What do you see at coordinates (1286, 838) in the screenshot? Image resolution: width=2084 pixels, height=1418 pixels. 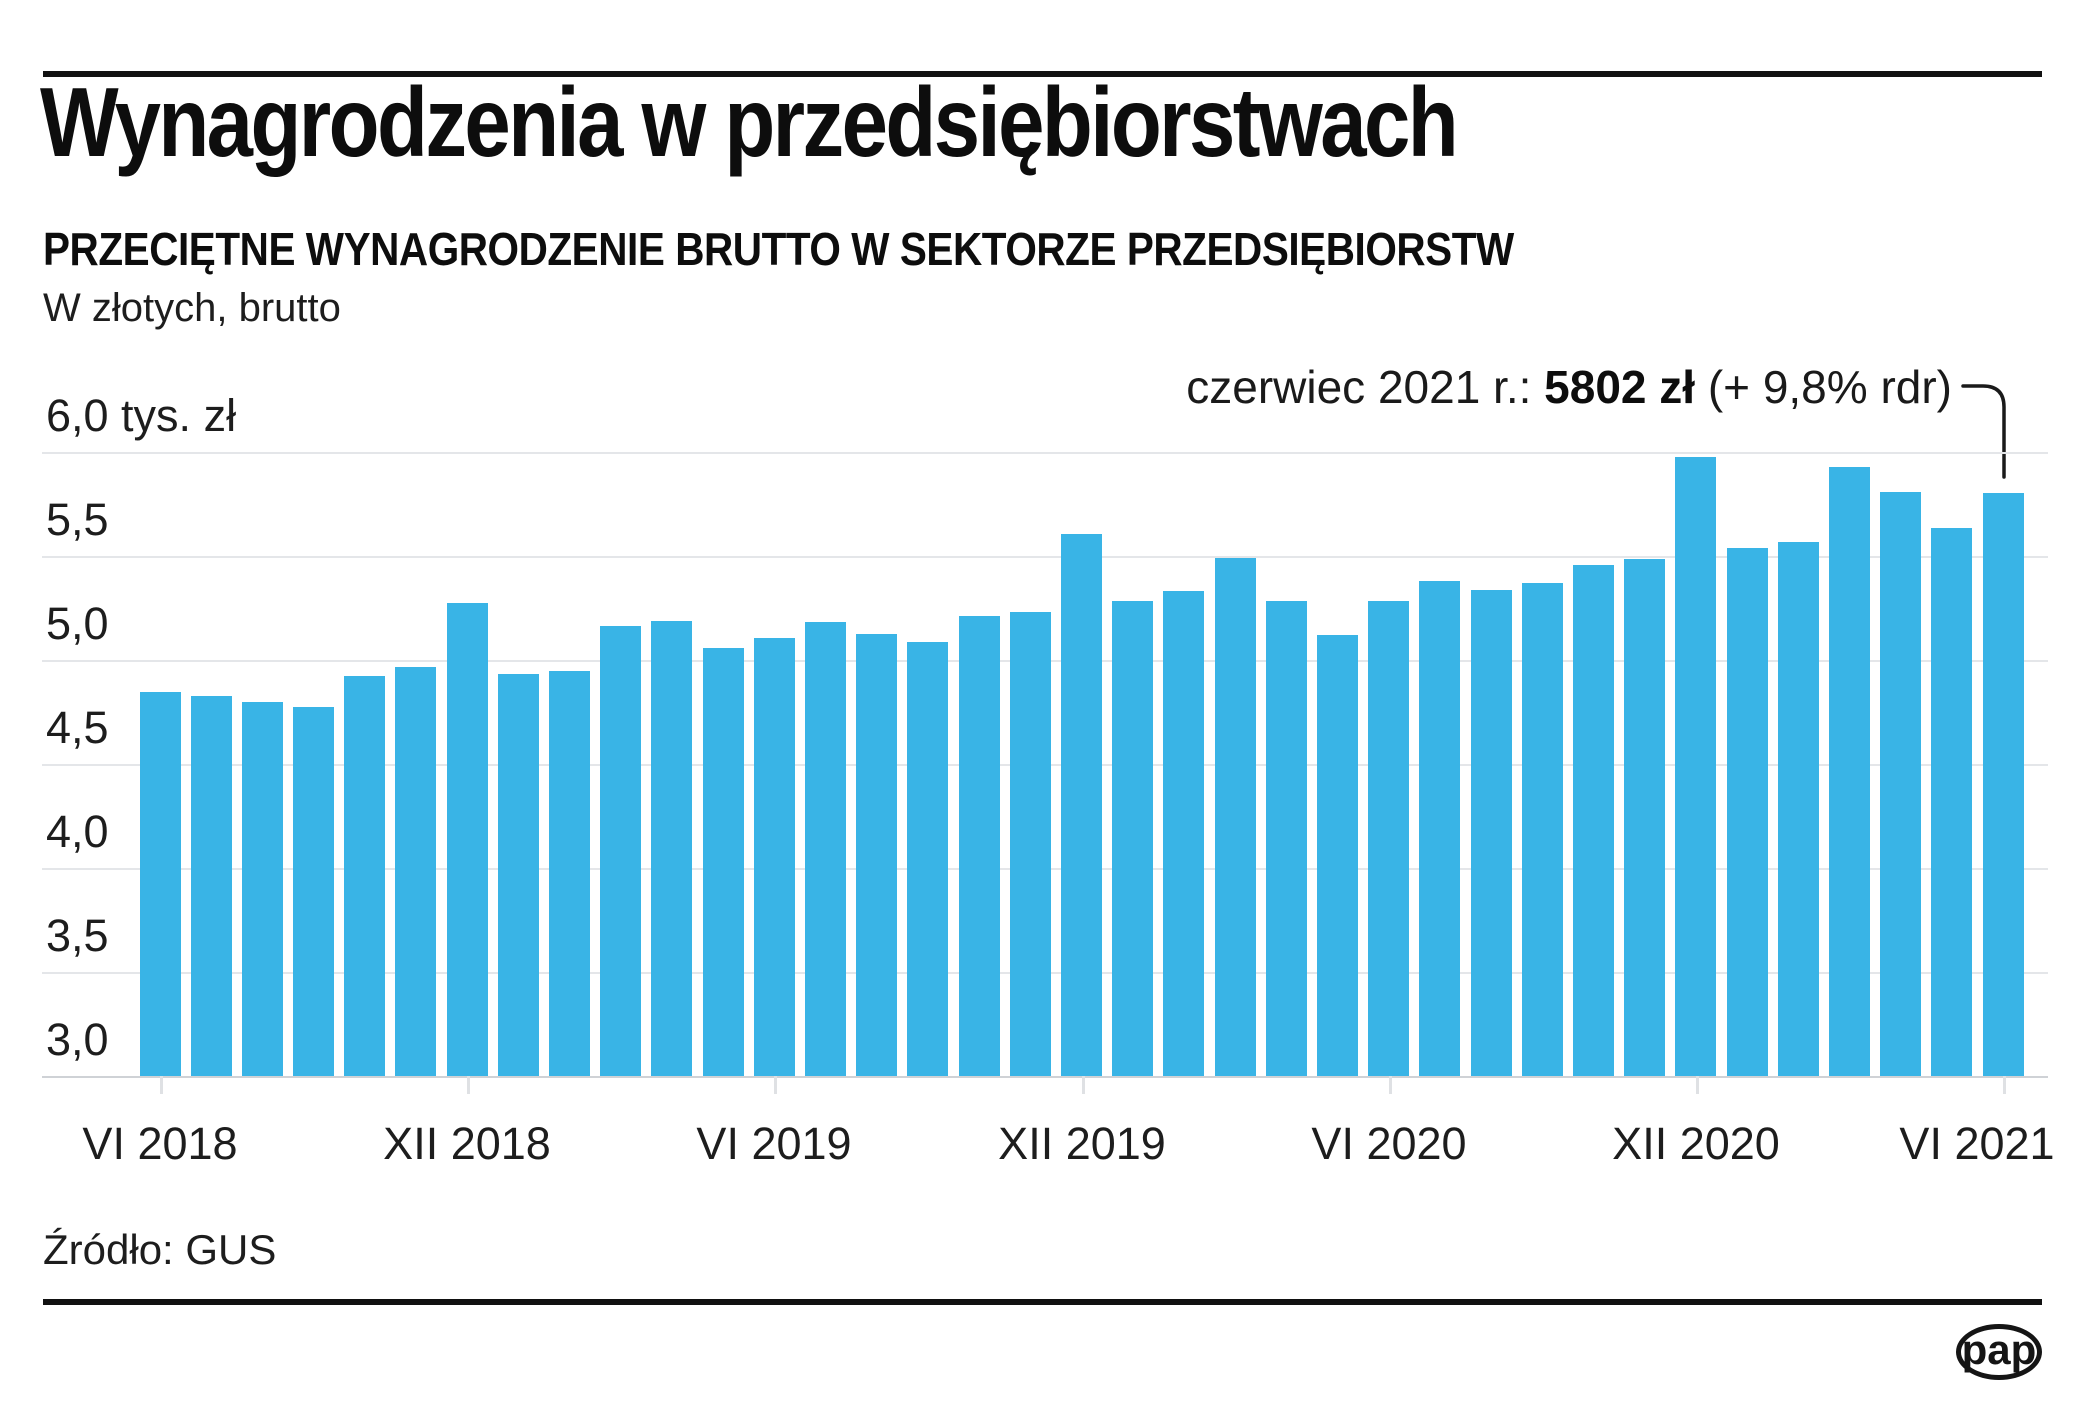 I see `bar-IV-2020` at bounding box center [1286, 838].